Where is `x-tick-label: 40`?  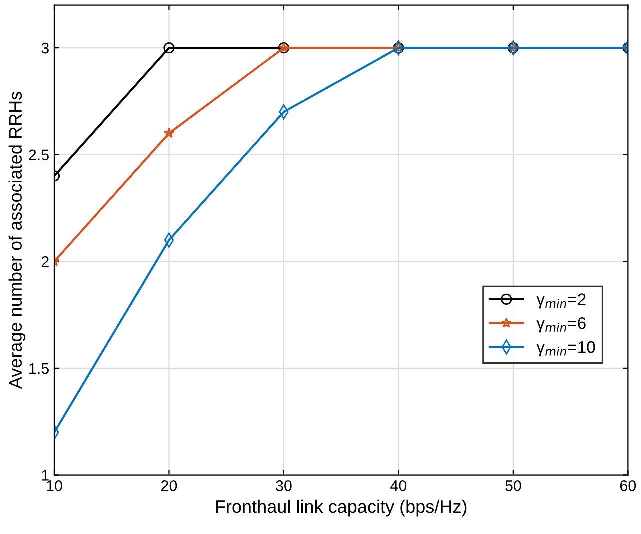
x-tick-label: 40 is located at coordinates (398, 486).